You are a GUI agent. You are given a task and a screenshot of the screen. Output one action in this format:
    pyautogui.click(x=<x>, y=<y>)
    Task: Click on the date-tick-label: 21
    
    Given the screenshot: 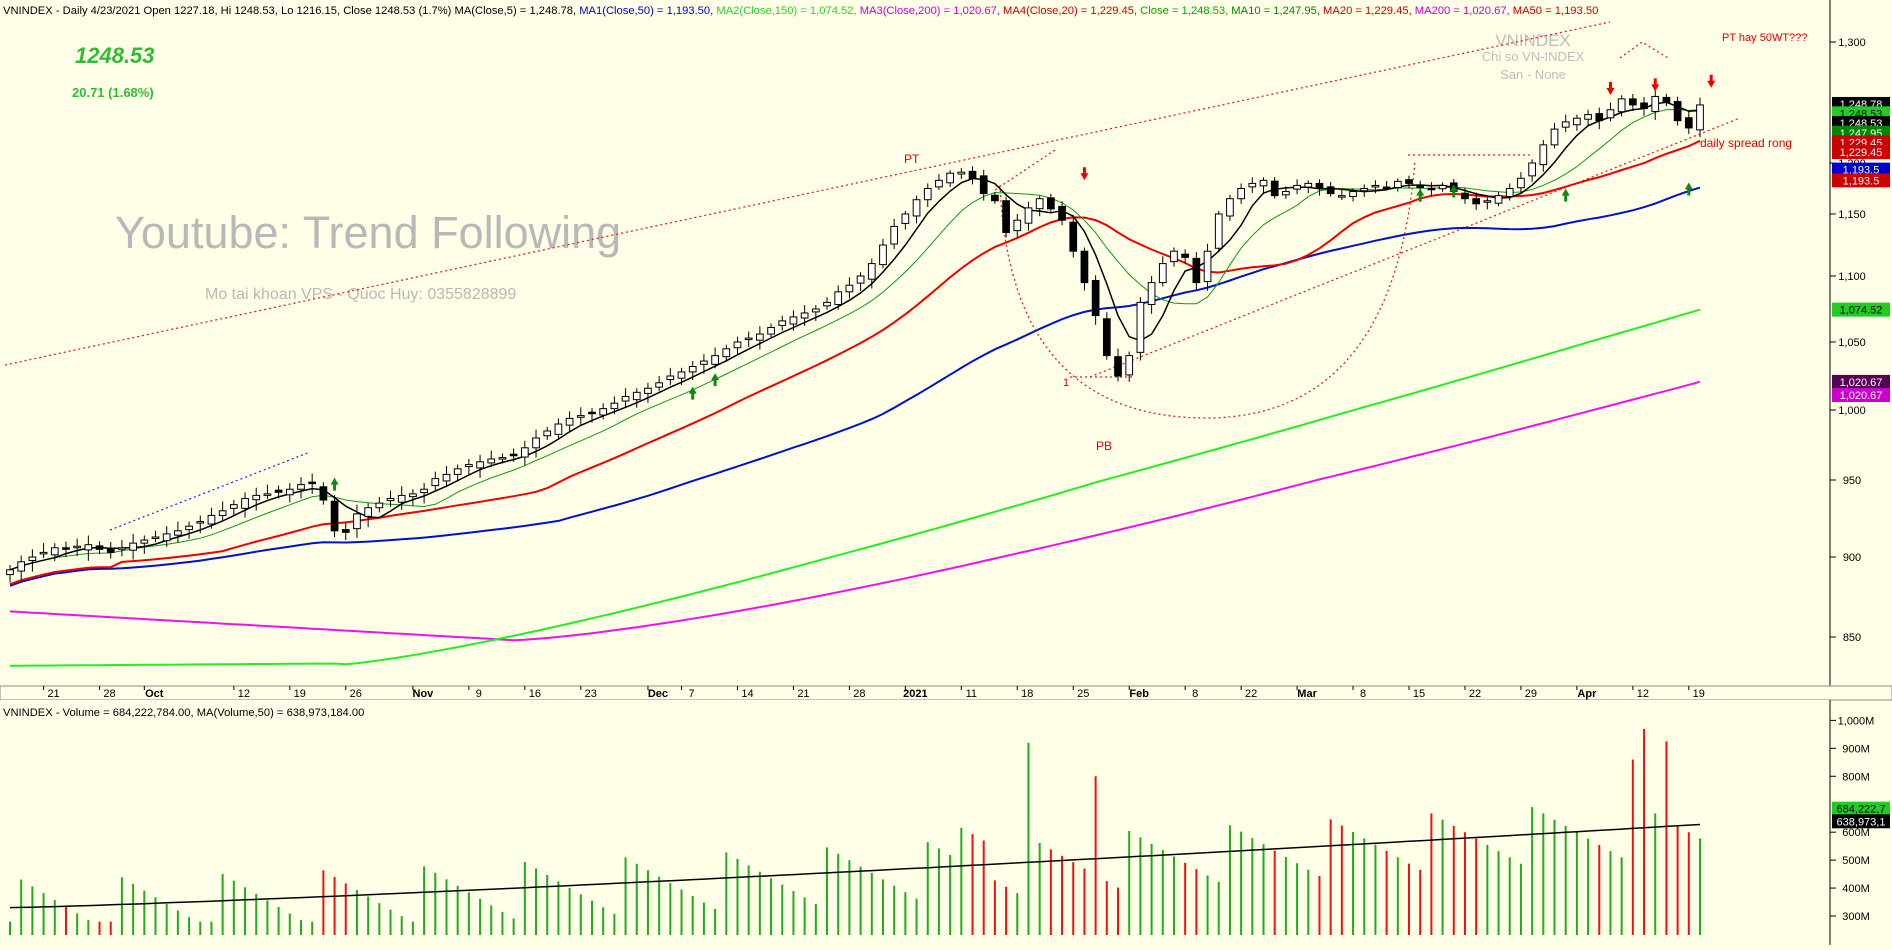 What is the action you would take?
    pyautogui.click(x=803, y=694)
    